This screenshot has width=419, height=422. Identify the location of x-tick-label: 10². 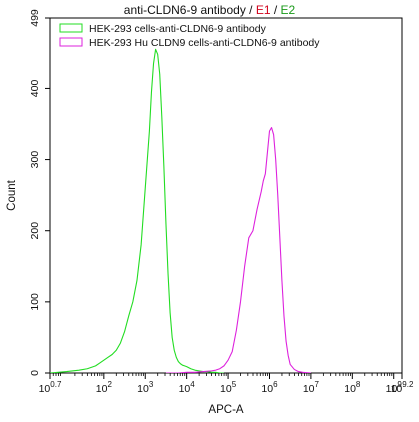
(104, 387).